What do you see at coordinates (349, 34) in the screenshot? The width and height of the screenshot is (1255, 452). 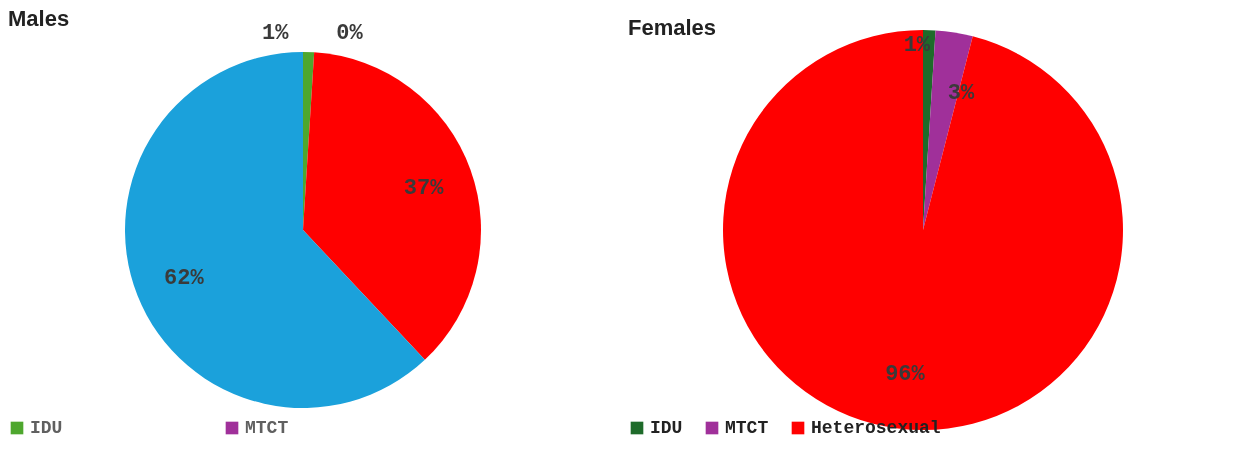 I see `text: 0%` at bounding box center [349, 34].